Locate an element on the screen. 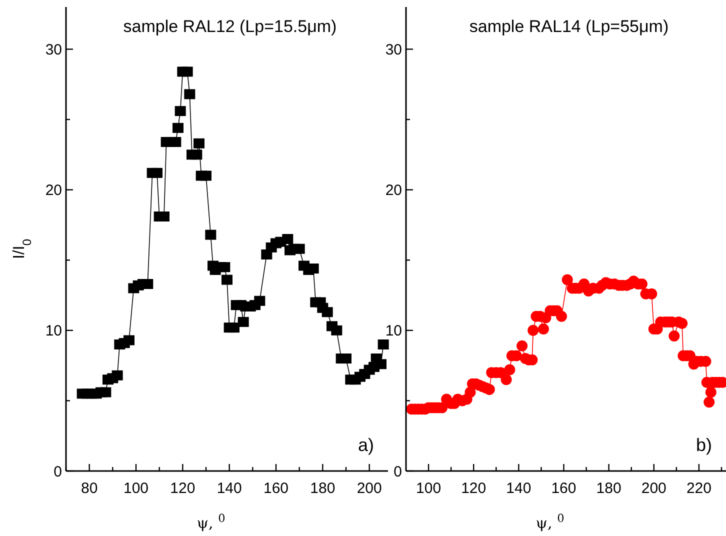 The width and height of the screenshot is (726, 536). x-tick-label: 80 is located at coordinates (89, 488).